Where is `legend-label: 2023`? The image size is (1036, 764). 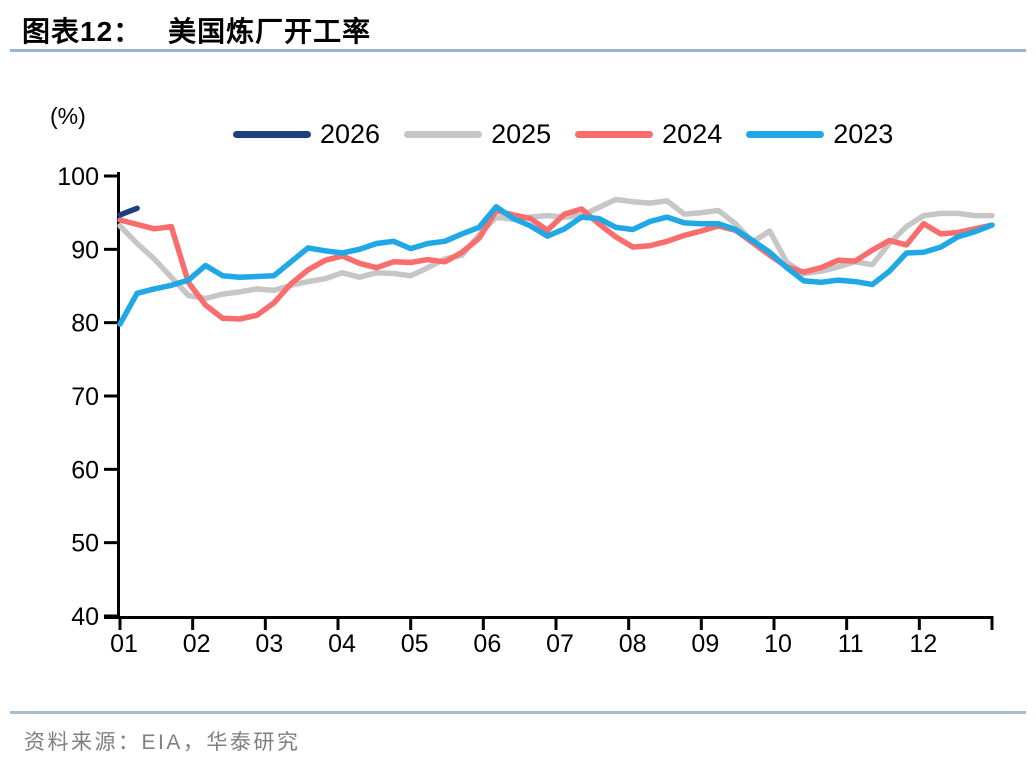
legend-label: 2023 is located at coordinates (863, 134).